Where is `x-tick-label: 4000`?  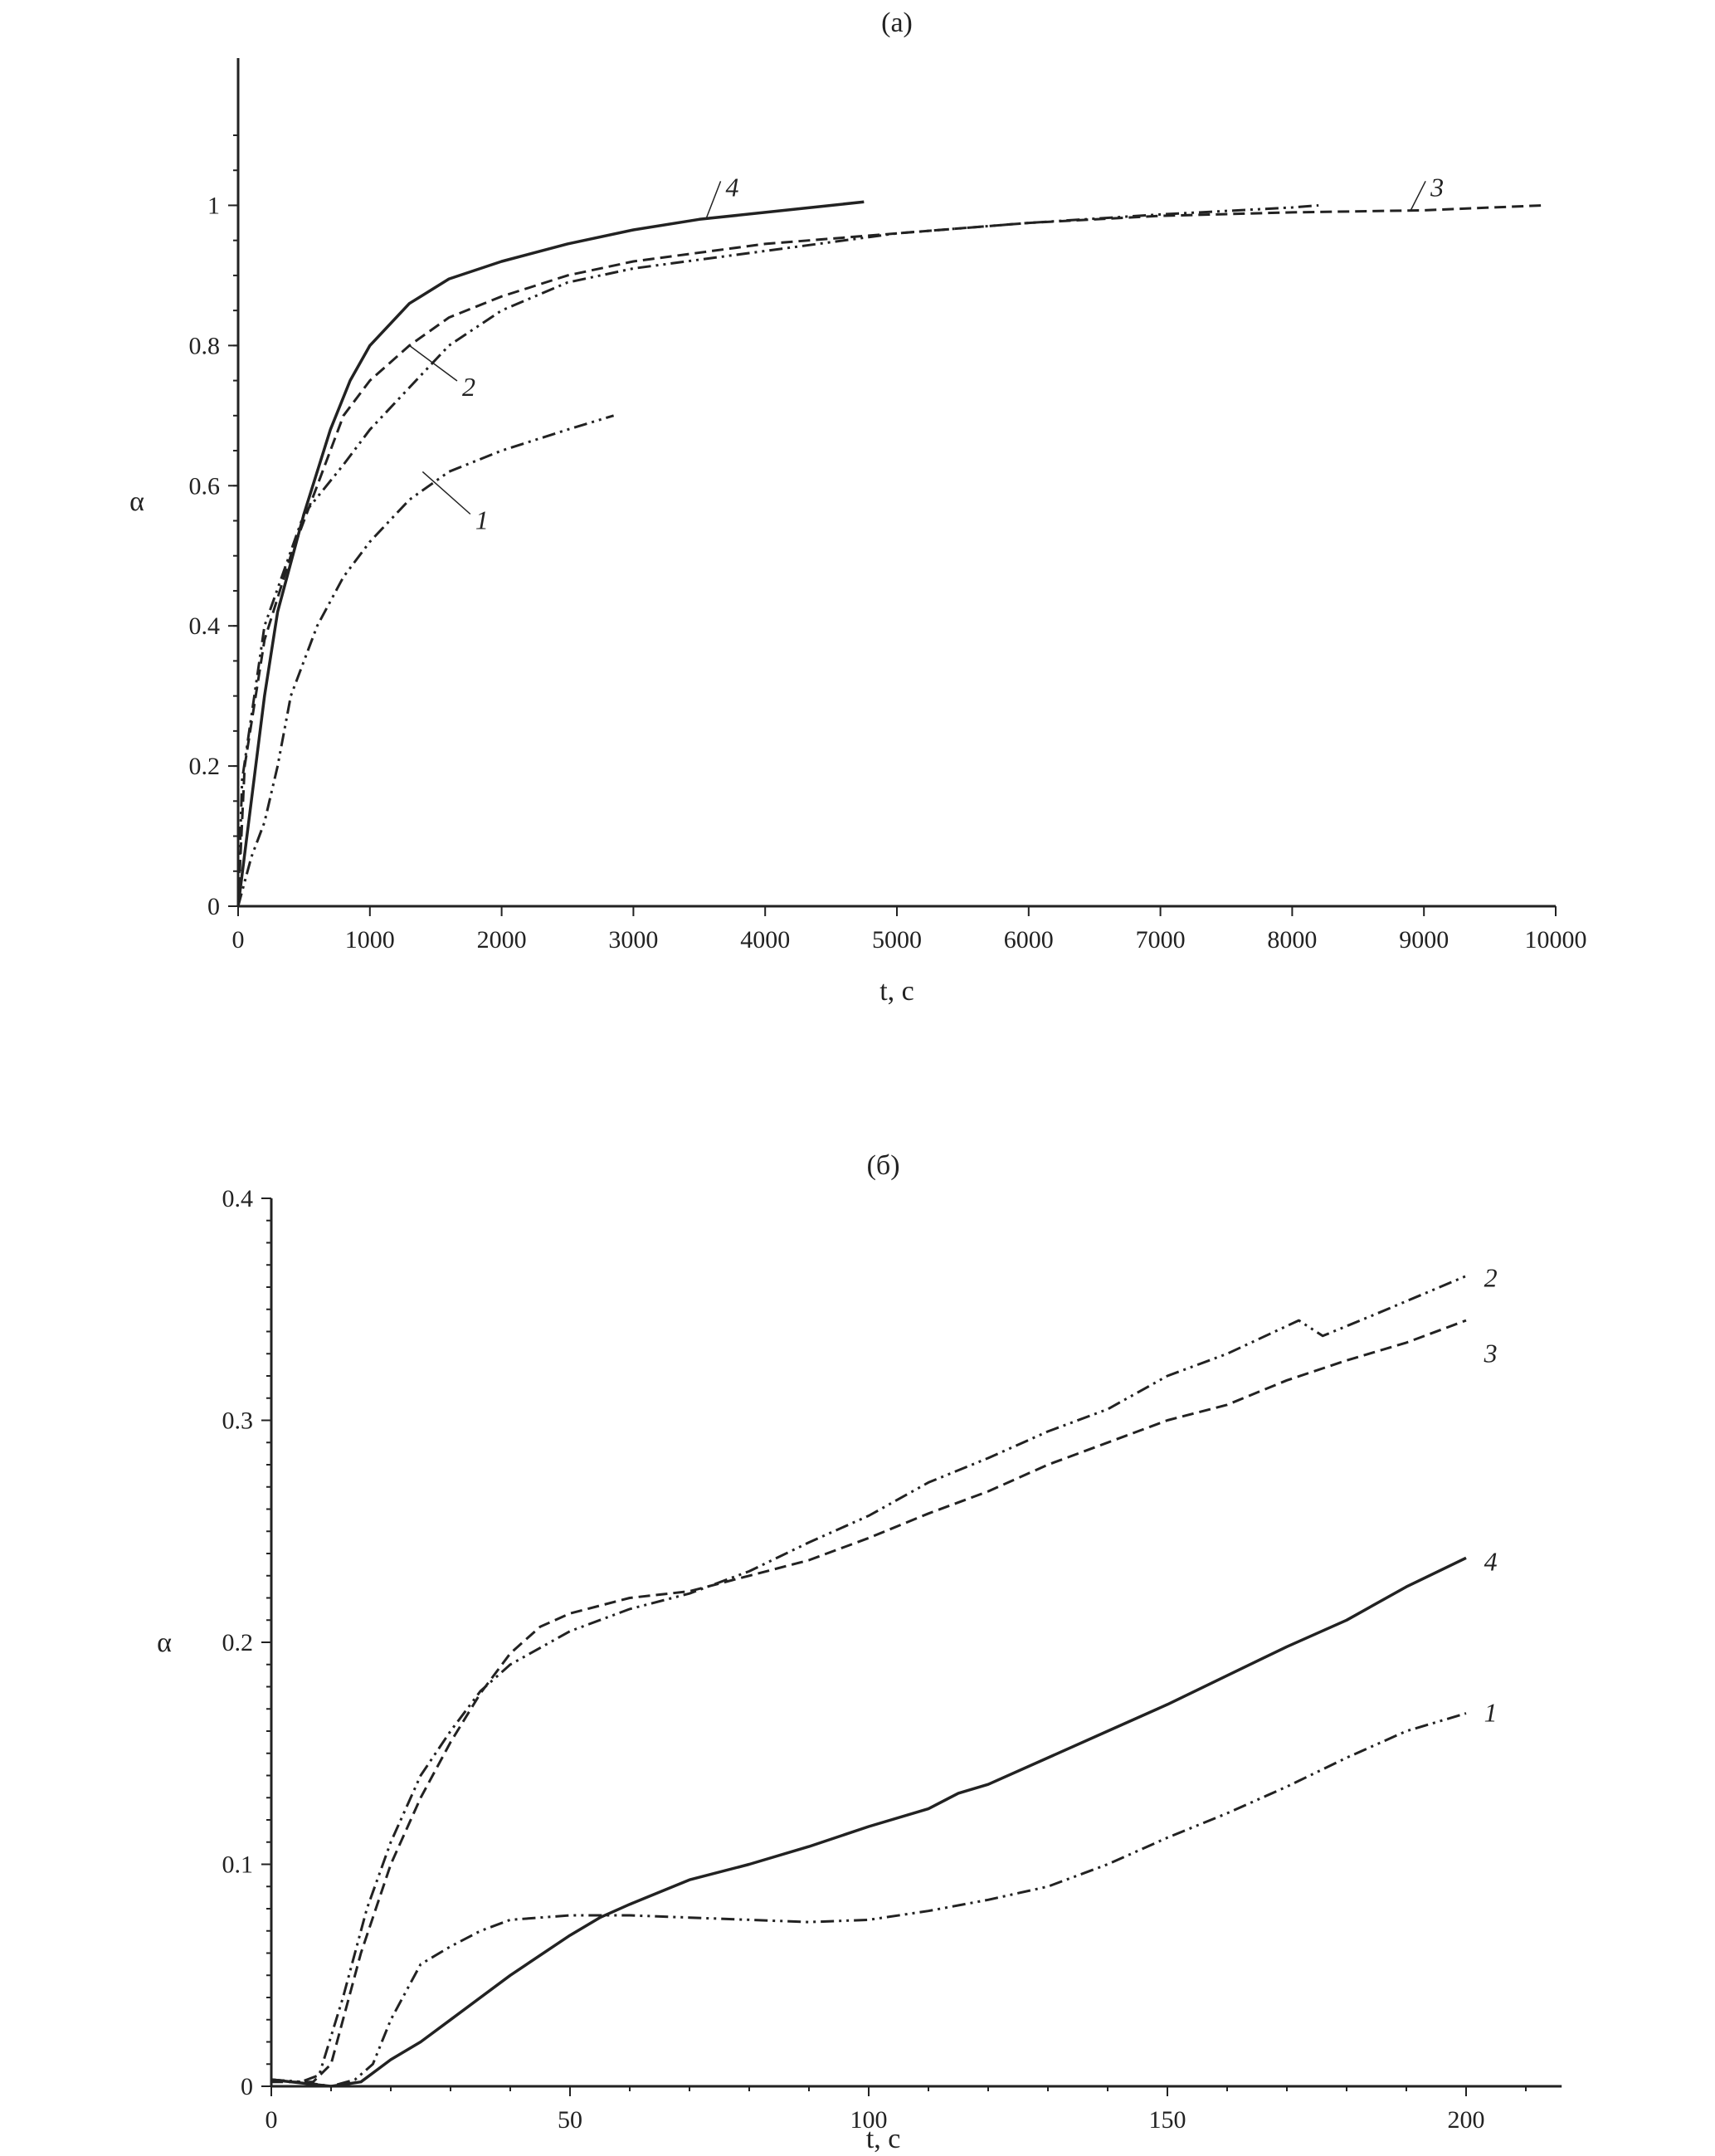 x-tick-label: 4000 is located at coordinates (765, 940).